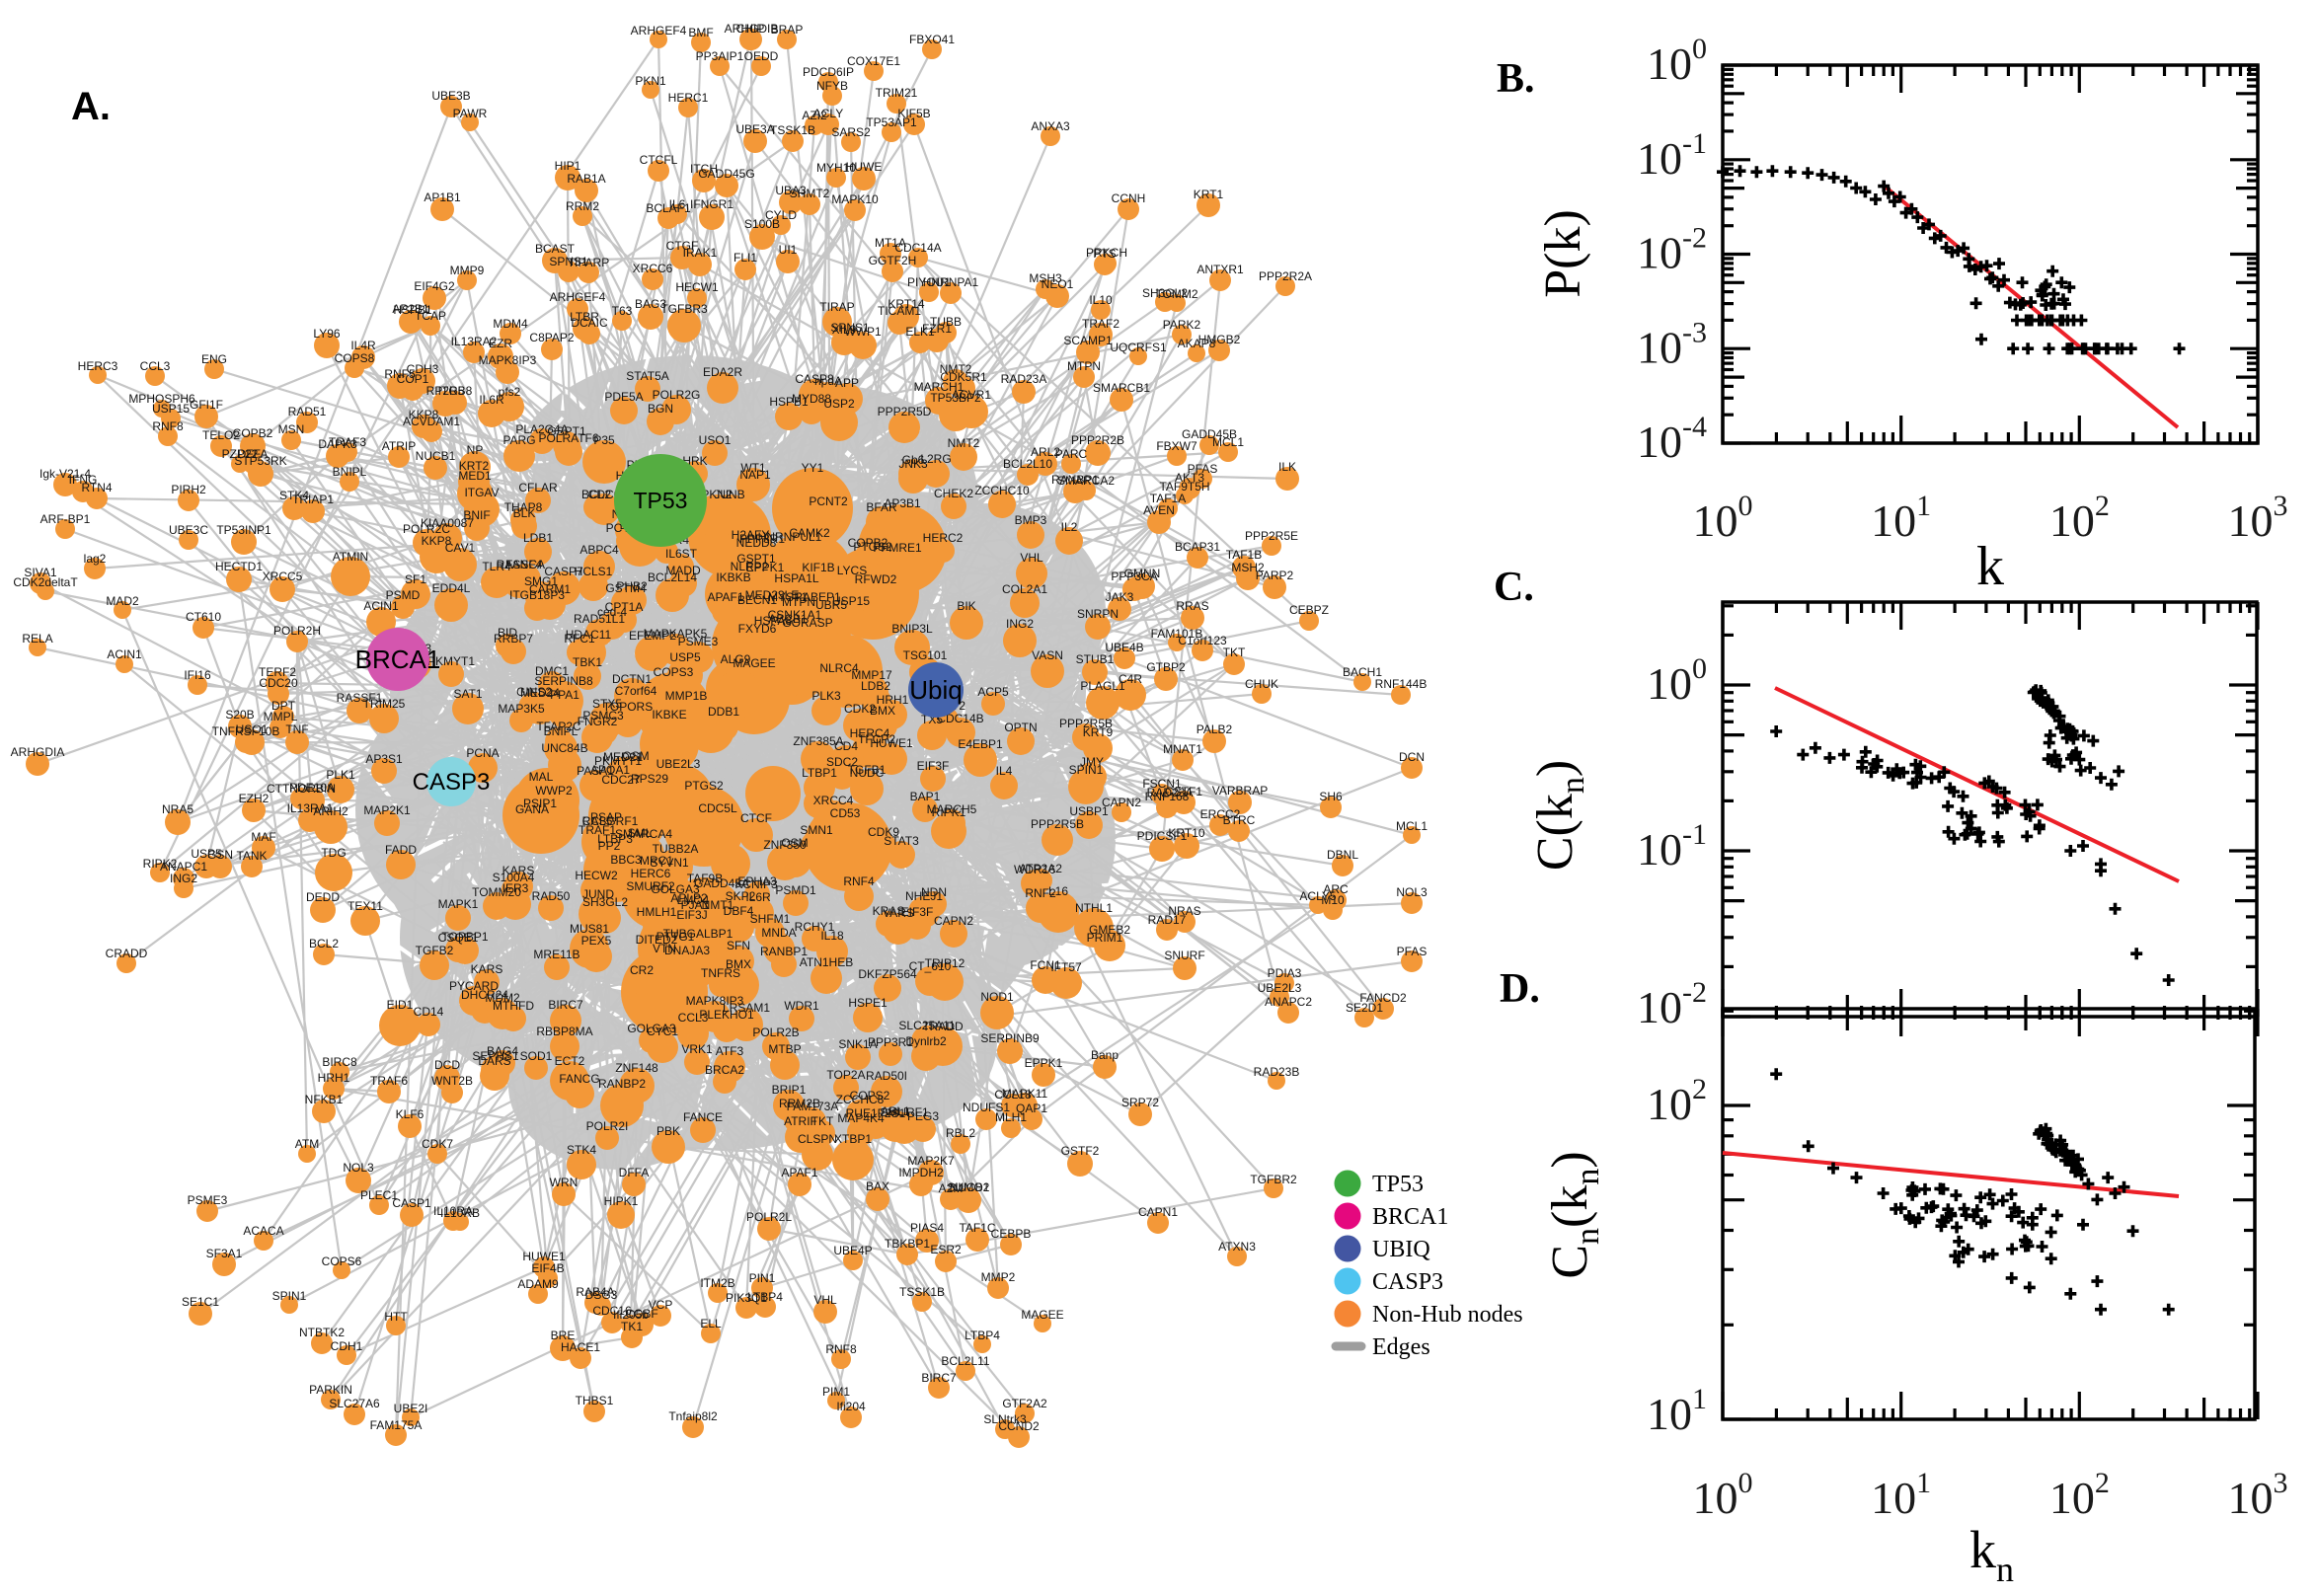  I want to click on svg-text: IL6R, so click(492, 400).